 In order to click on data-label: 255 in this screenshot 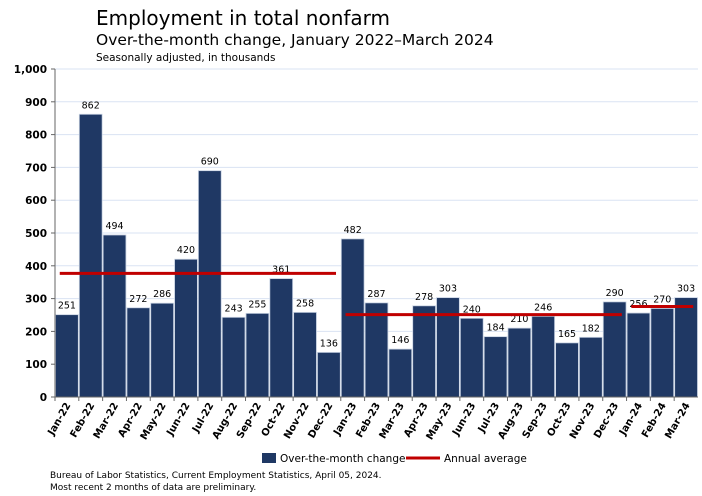, I will do `click(257, 304)`.